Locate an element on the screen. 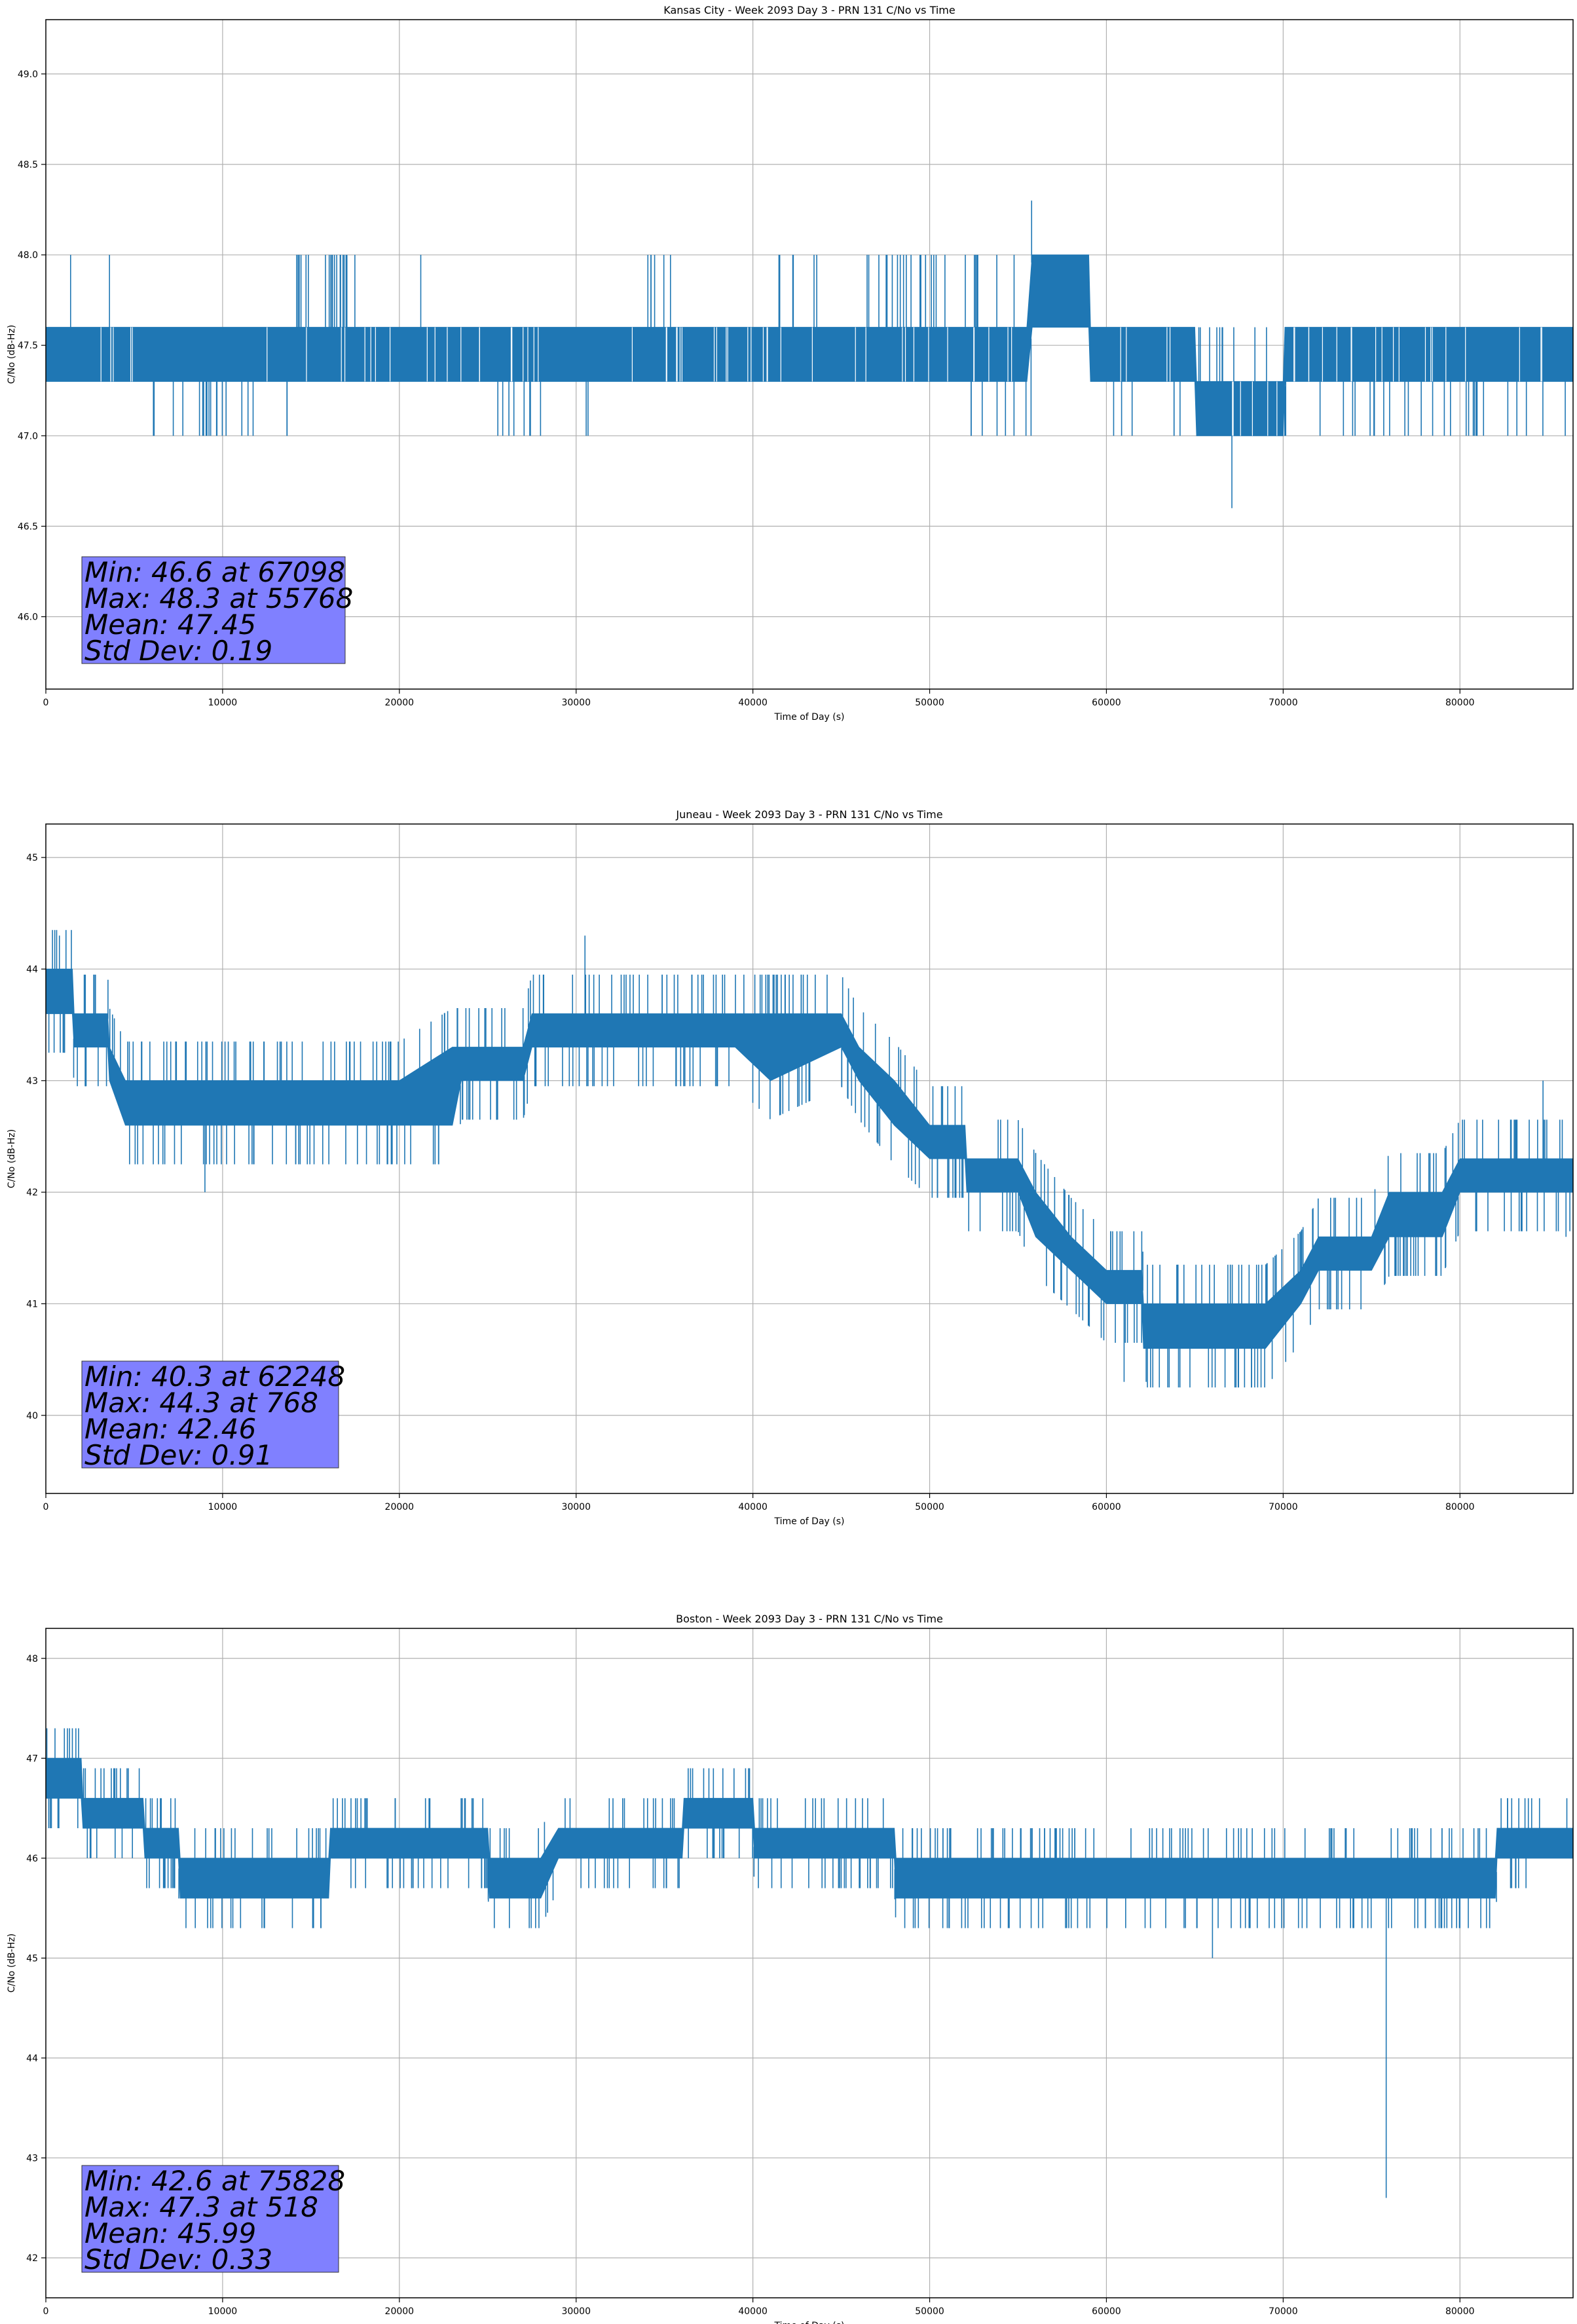 The image size is (1577, 2324). stats-line: Max: 47.3 at 518 is located at coordinates (201, 2207).